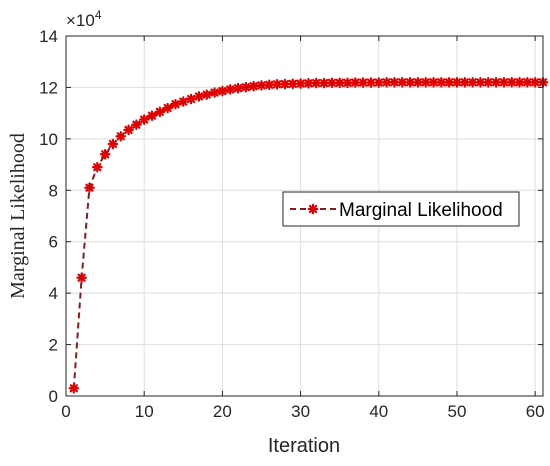  I want to click on legend-marker, so click(313, 209).